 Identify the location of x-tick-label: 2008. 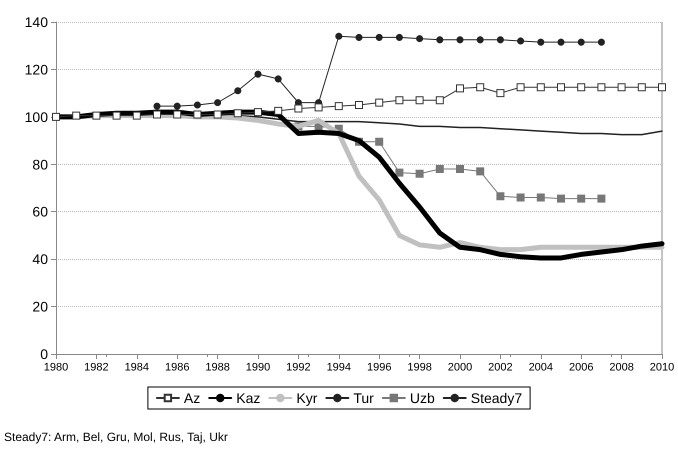
(621, 368).